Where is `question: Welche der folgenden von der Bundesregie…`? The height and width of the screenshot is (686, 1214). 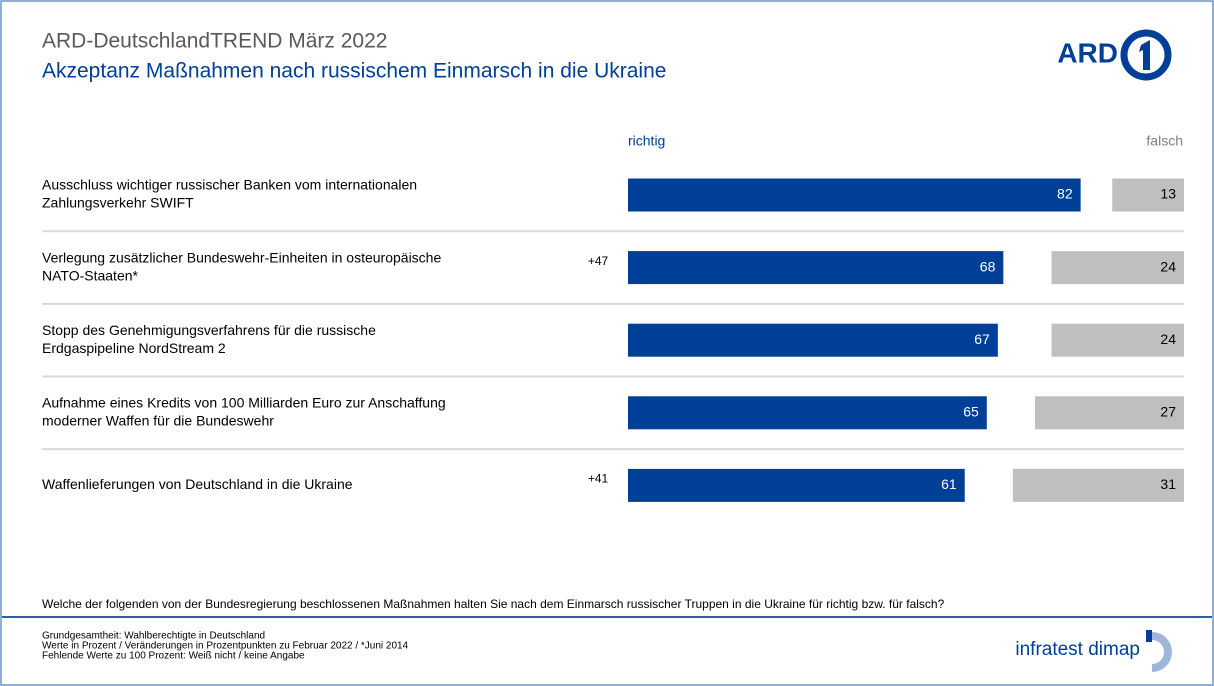 question: Welche der folgenden von der Bundesregie… is located at coordinates (493, 604).